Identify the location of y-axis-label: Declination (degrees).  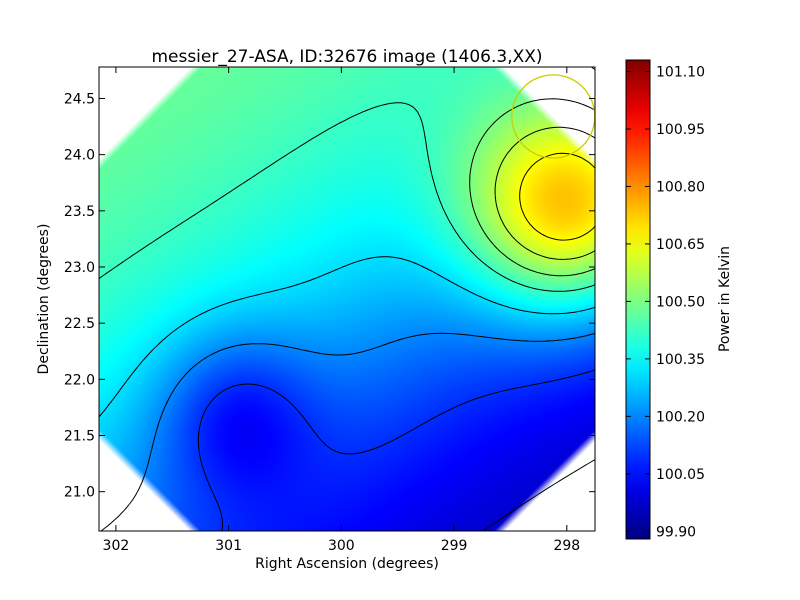
(44, 299).